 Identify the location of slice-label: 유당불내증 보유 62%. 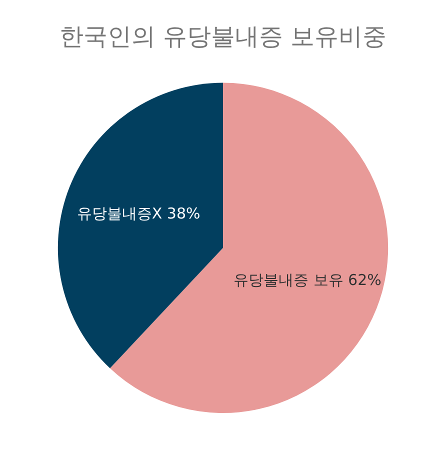
(307, 280).